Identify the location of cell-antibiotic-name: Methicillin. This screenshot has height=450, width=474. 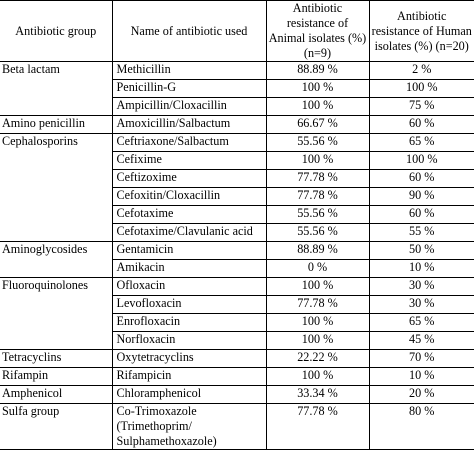
(188, 70).